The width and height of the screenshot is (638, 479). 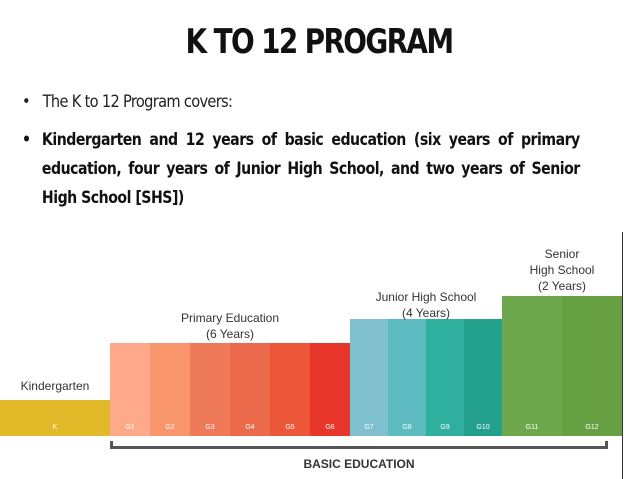 I want to click on basic-education-label: BASIC EDUCATION, so click(x=359, y=464).